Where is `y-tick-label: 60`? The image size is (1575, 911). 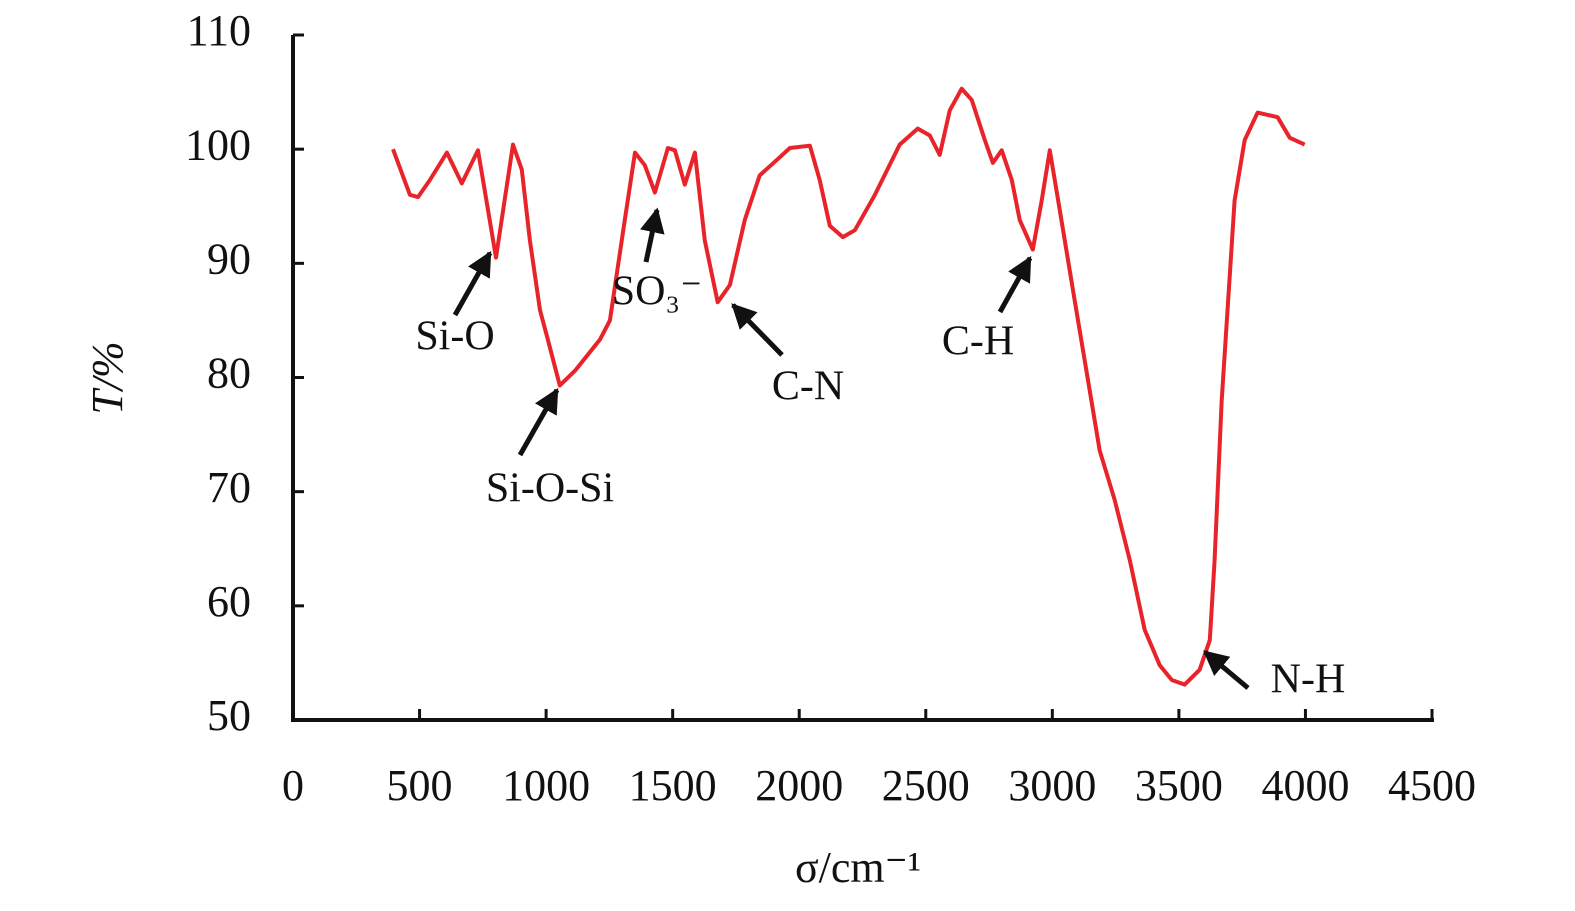
y-tick-label: 60 is located at coordinates (229, 601).